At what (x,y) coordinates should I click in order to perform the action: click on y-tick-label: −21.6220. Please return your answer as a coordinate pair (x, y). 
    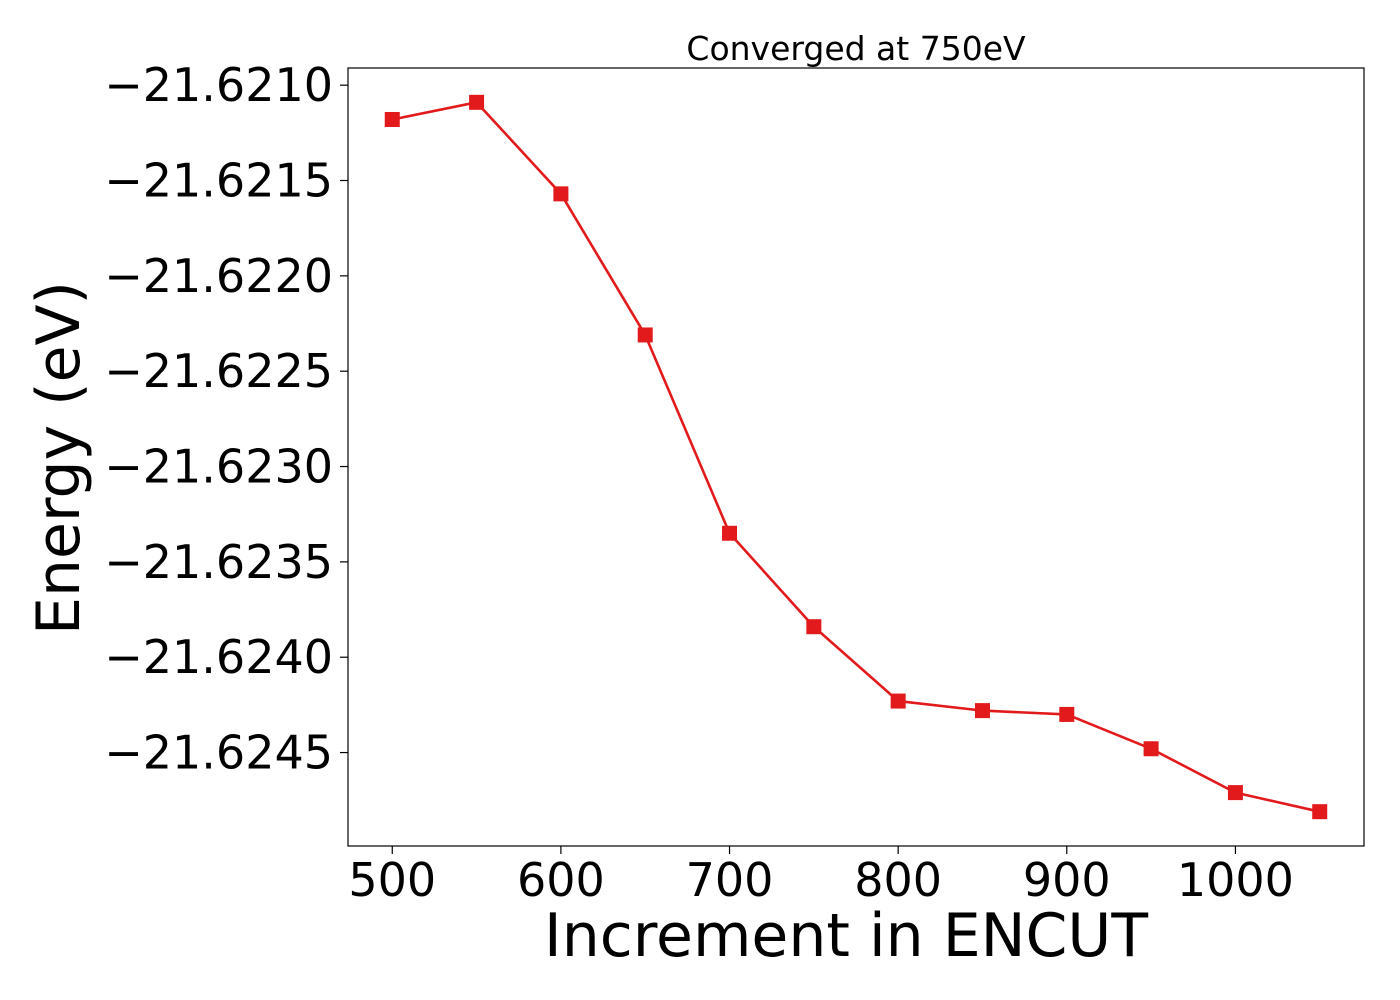
    Looking at the image, I should click on (218, 276).